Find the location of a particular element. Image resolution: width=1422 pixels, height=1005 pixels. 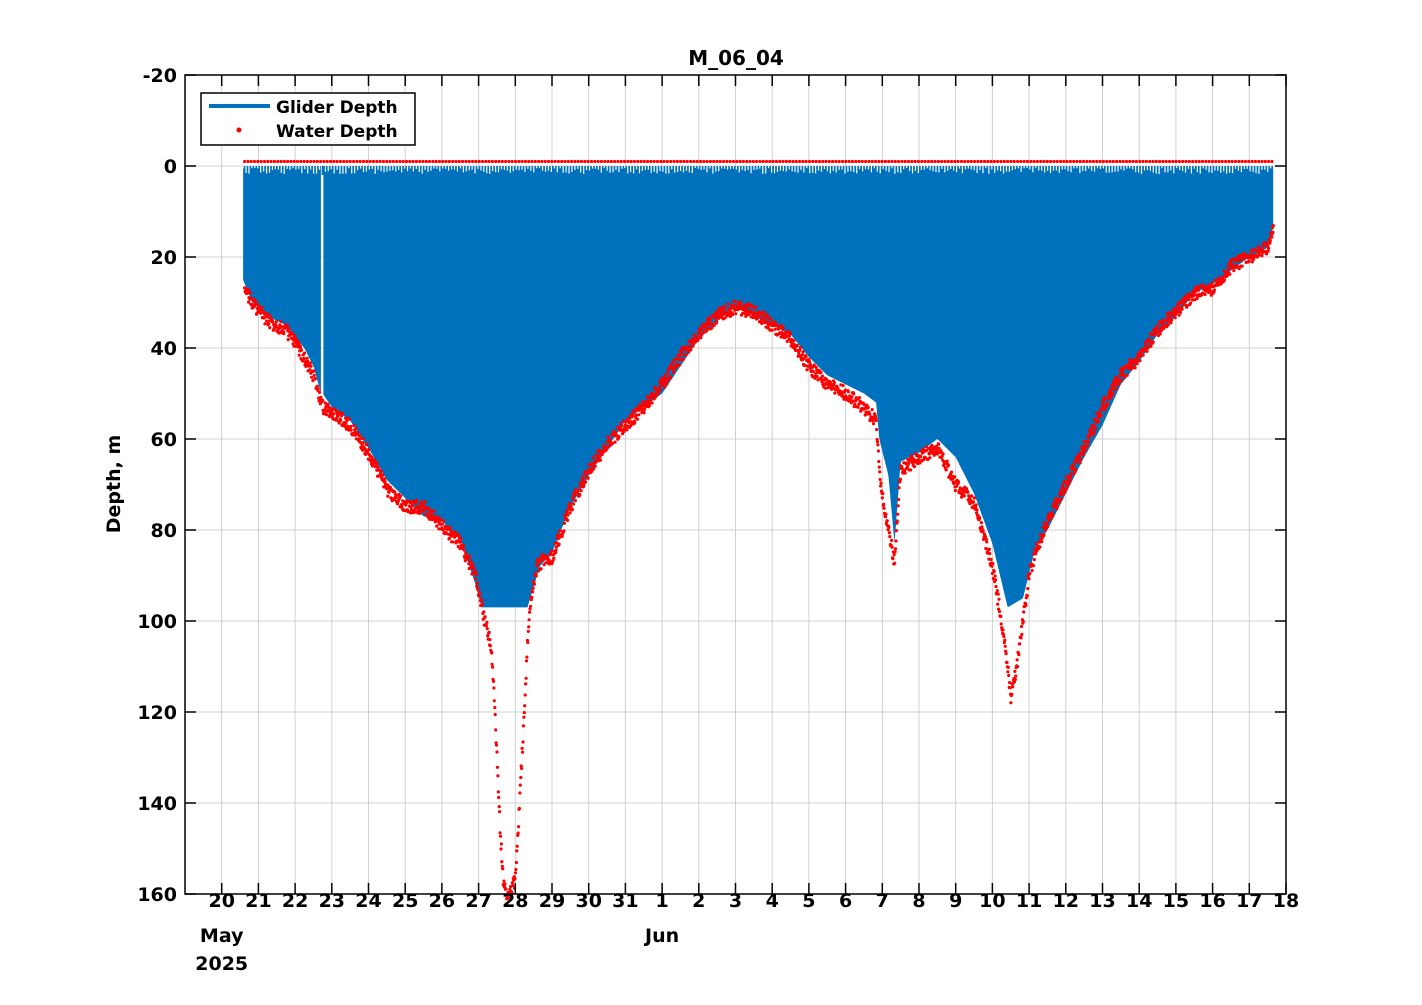

y-tick-label: 60 is located at coordinates (164, 440).